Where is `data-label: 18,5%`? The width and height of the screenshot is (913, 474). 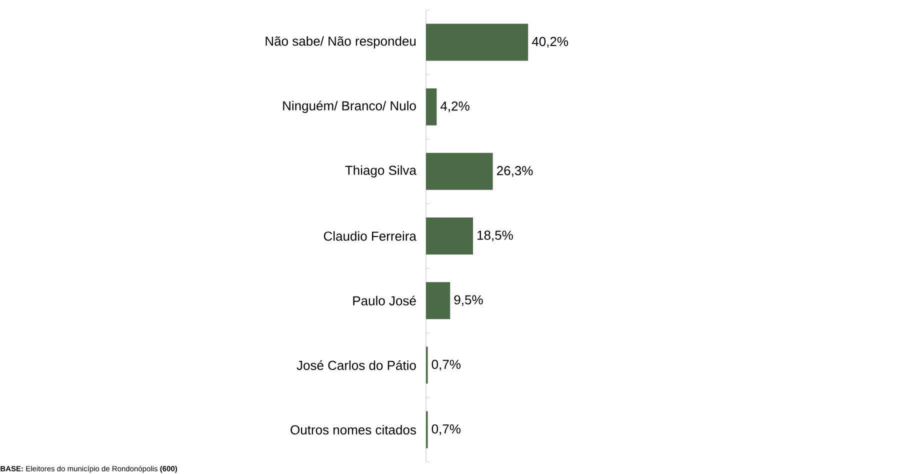
data-label: 18,5% is located at coordinates (495, 236).